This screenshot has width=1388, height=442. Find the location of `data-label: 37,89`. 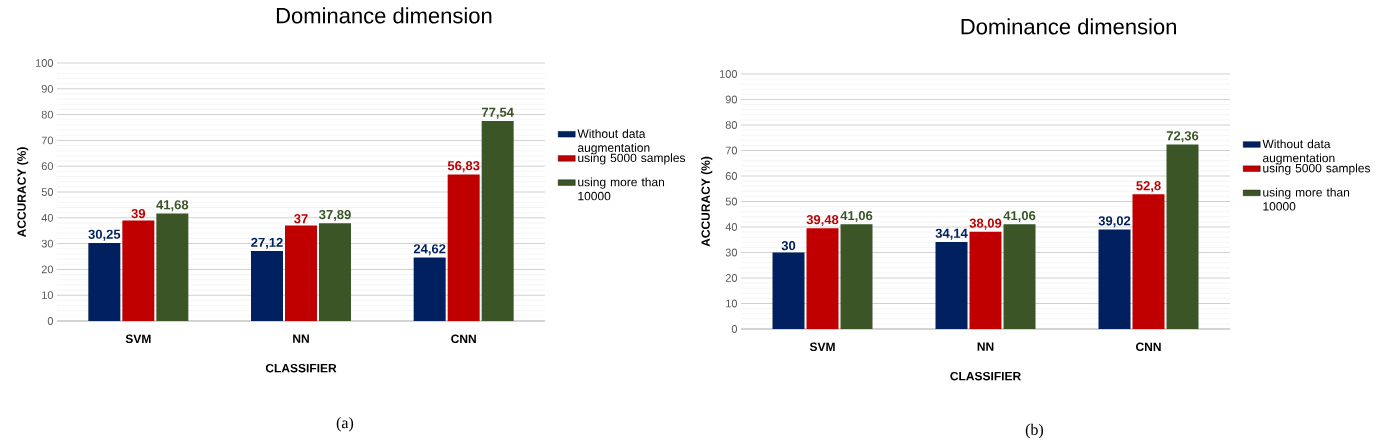

data-label: 37,89 is located at coordinates (335, 215).